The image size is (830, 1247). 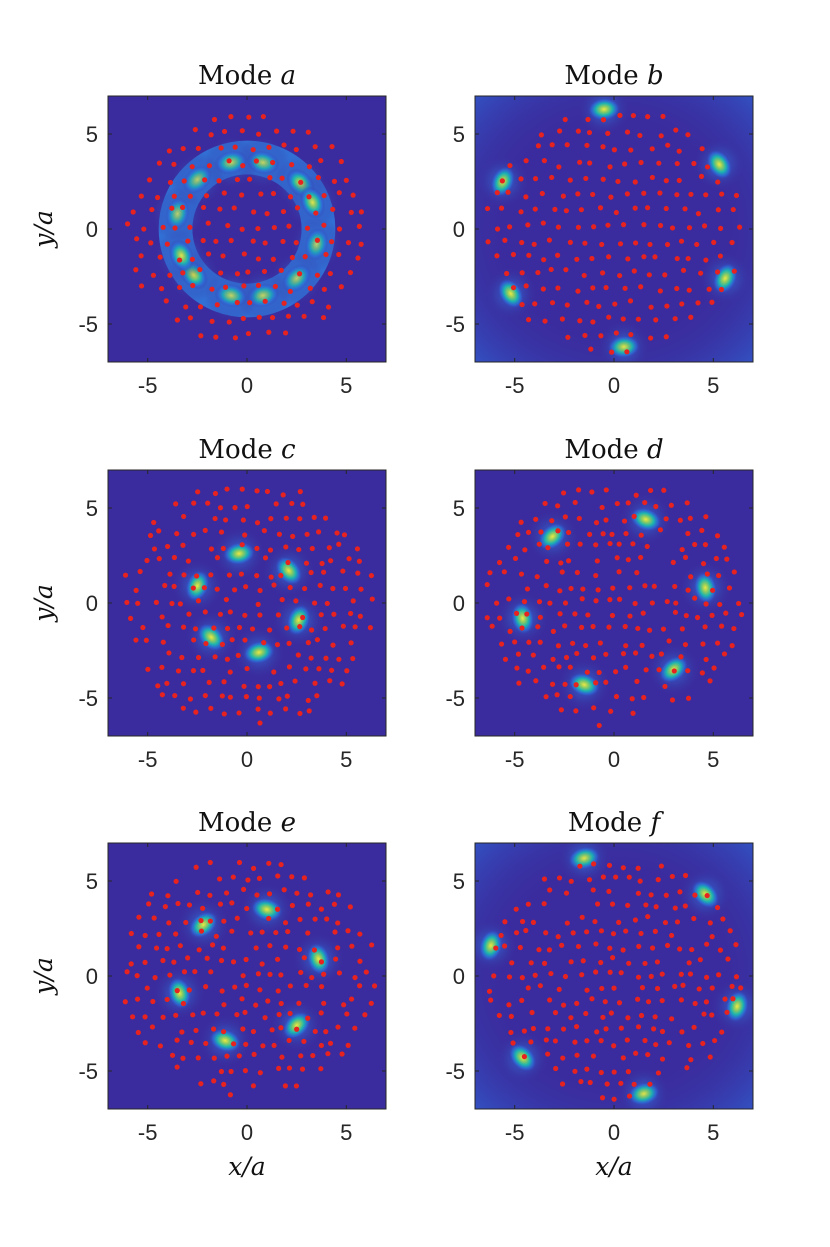 What do you see at coordinates (713, 1132) in the screenshot?
I see `x-tick-label: 5` at bounding box center [713, 1132].